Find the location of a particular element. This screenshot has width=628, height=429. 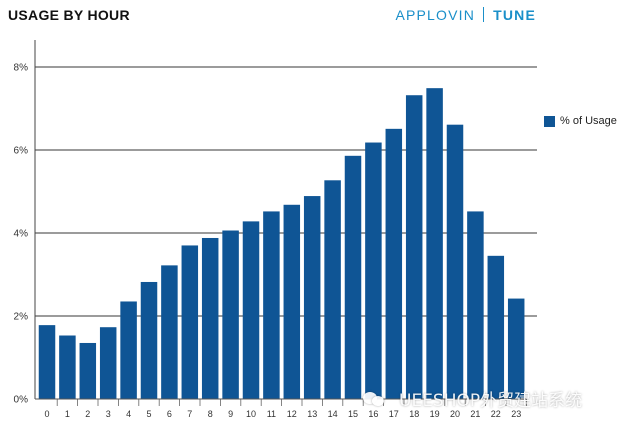

brand-tune: TUNE is located at coordinates (514, 15).